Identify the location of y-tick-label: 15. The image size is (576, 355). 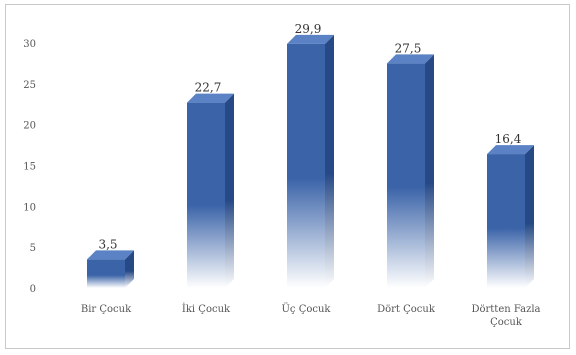
(29, 167).